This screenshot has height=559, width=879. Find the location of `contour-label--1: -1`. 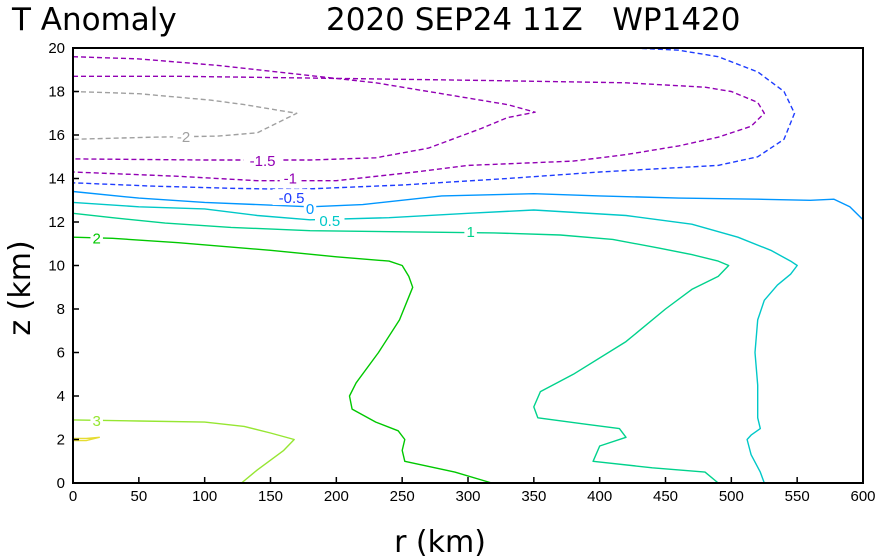

contour-label--1: -1 is located at coordinates (290, 179).